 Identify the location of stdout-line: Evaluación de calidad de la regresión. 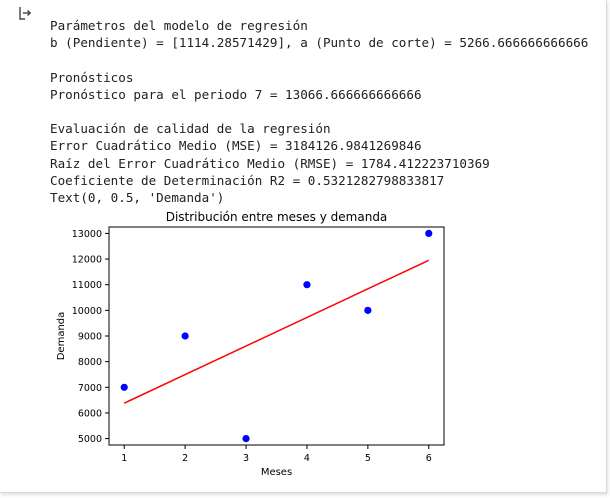
(190, 129).